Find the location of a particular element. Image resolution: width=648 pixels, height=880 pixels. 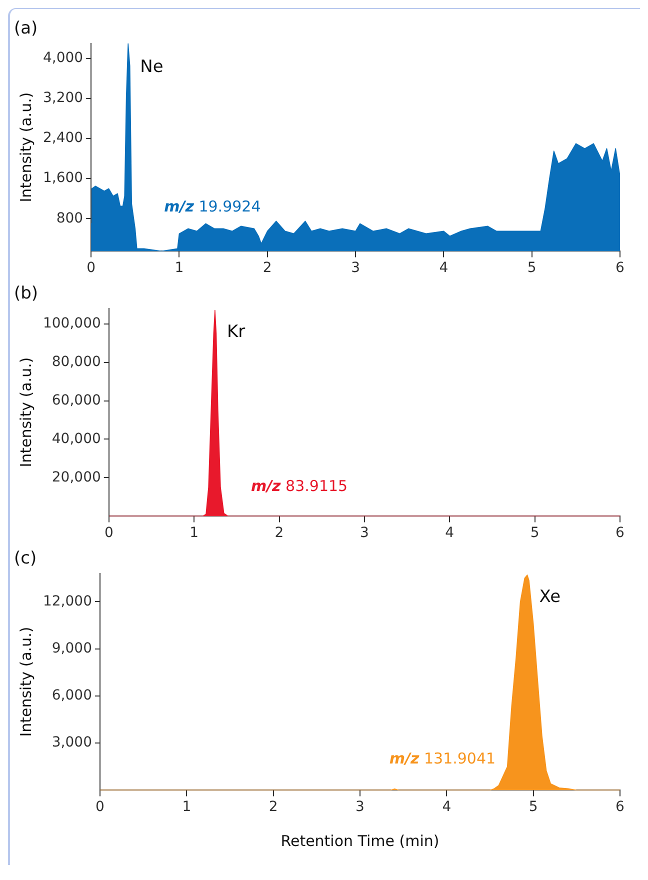

y-tick-label: 2,400 is located at coordinates (63, 138).